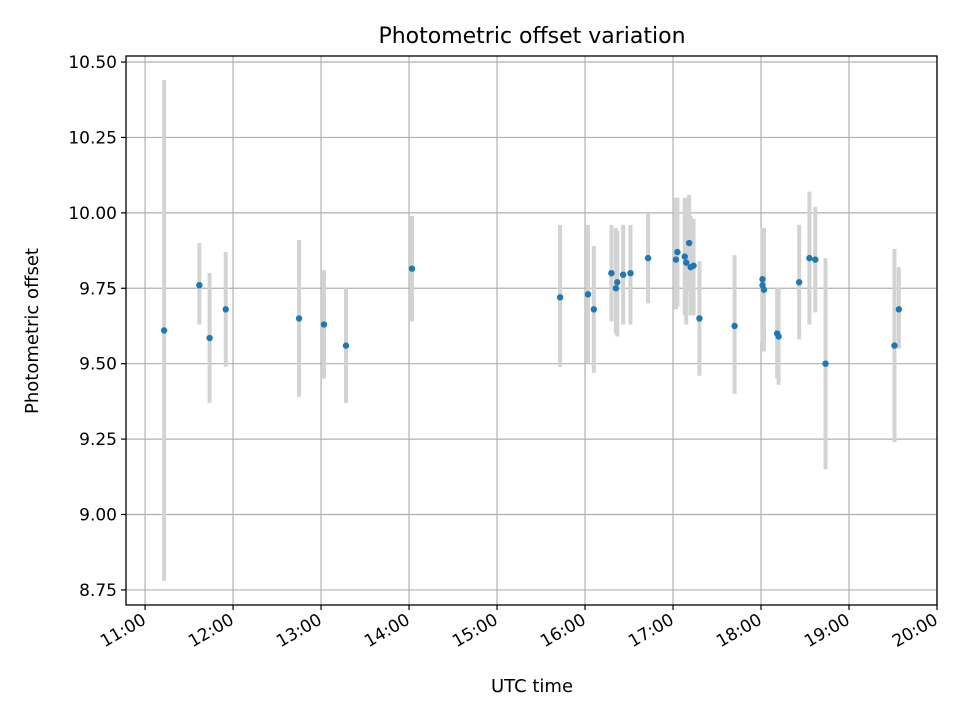  I want to click on y-axis-ticks: 8.75 9.00 9.25 9.50 9.75 10.00 10.25 10.50, so click(97, 327).